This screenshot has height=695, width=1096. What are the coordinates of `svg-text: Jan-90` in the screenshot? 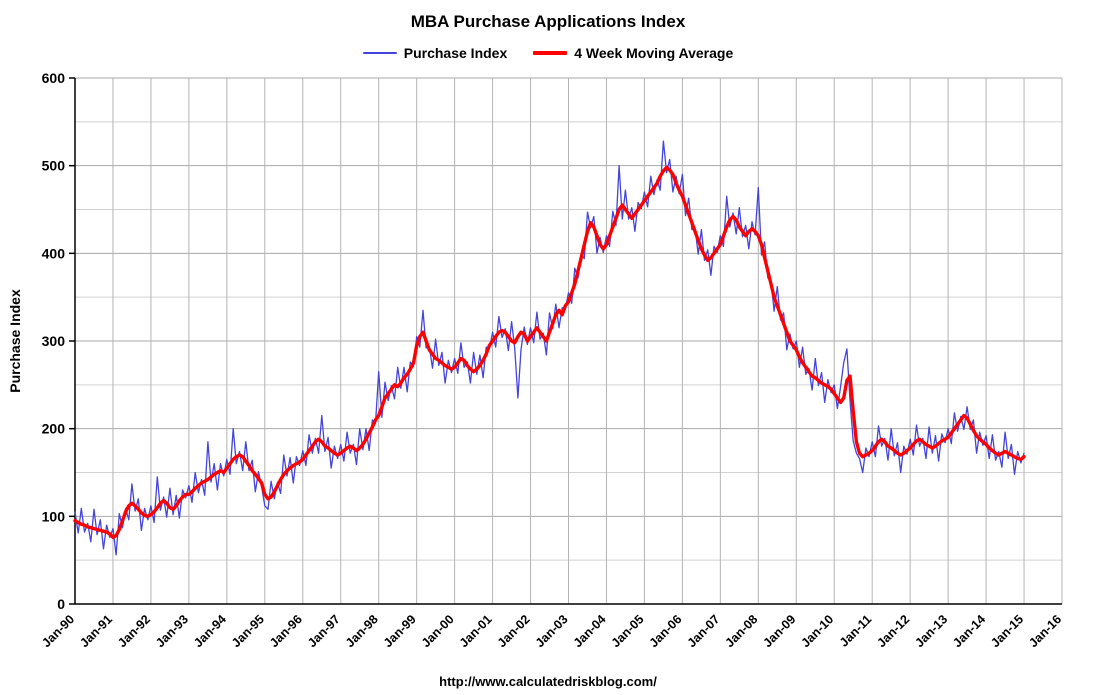 It's located at (58, 630).